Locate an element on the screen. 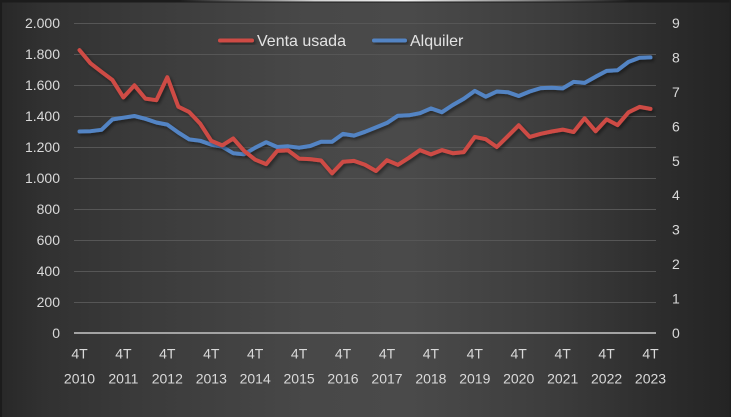 This screenshot has width=731, height=417. svg-text: 2011 is located at coordinates (123, 379).